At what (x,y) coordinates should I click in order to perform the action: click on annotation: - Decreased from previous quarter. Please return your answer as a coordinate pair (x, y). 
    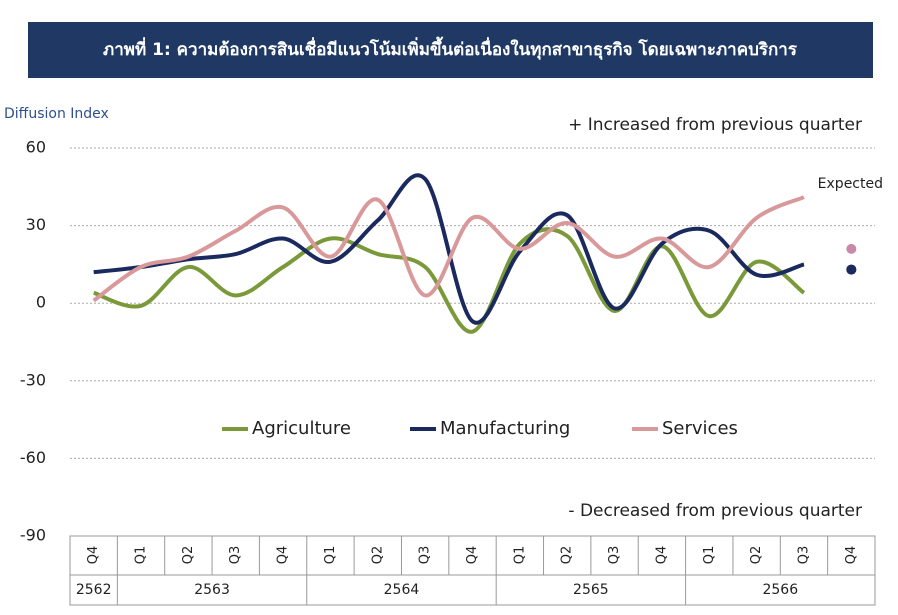
    Looking at the image, I should click on (715, 511).